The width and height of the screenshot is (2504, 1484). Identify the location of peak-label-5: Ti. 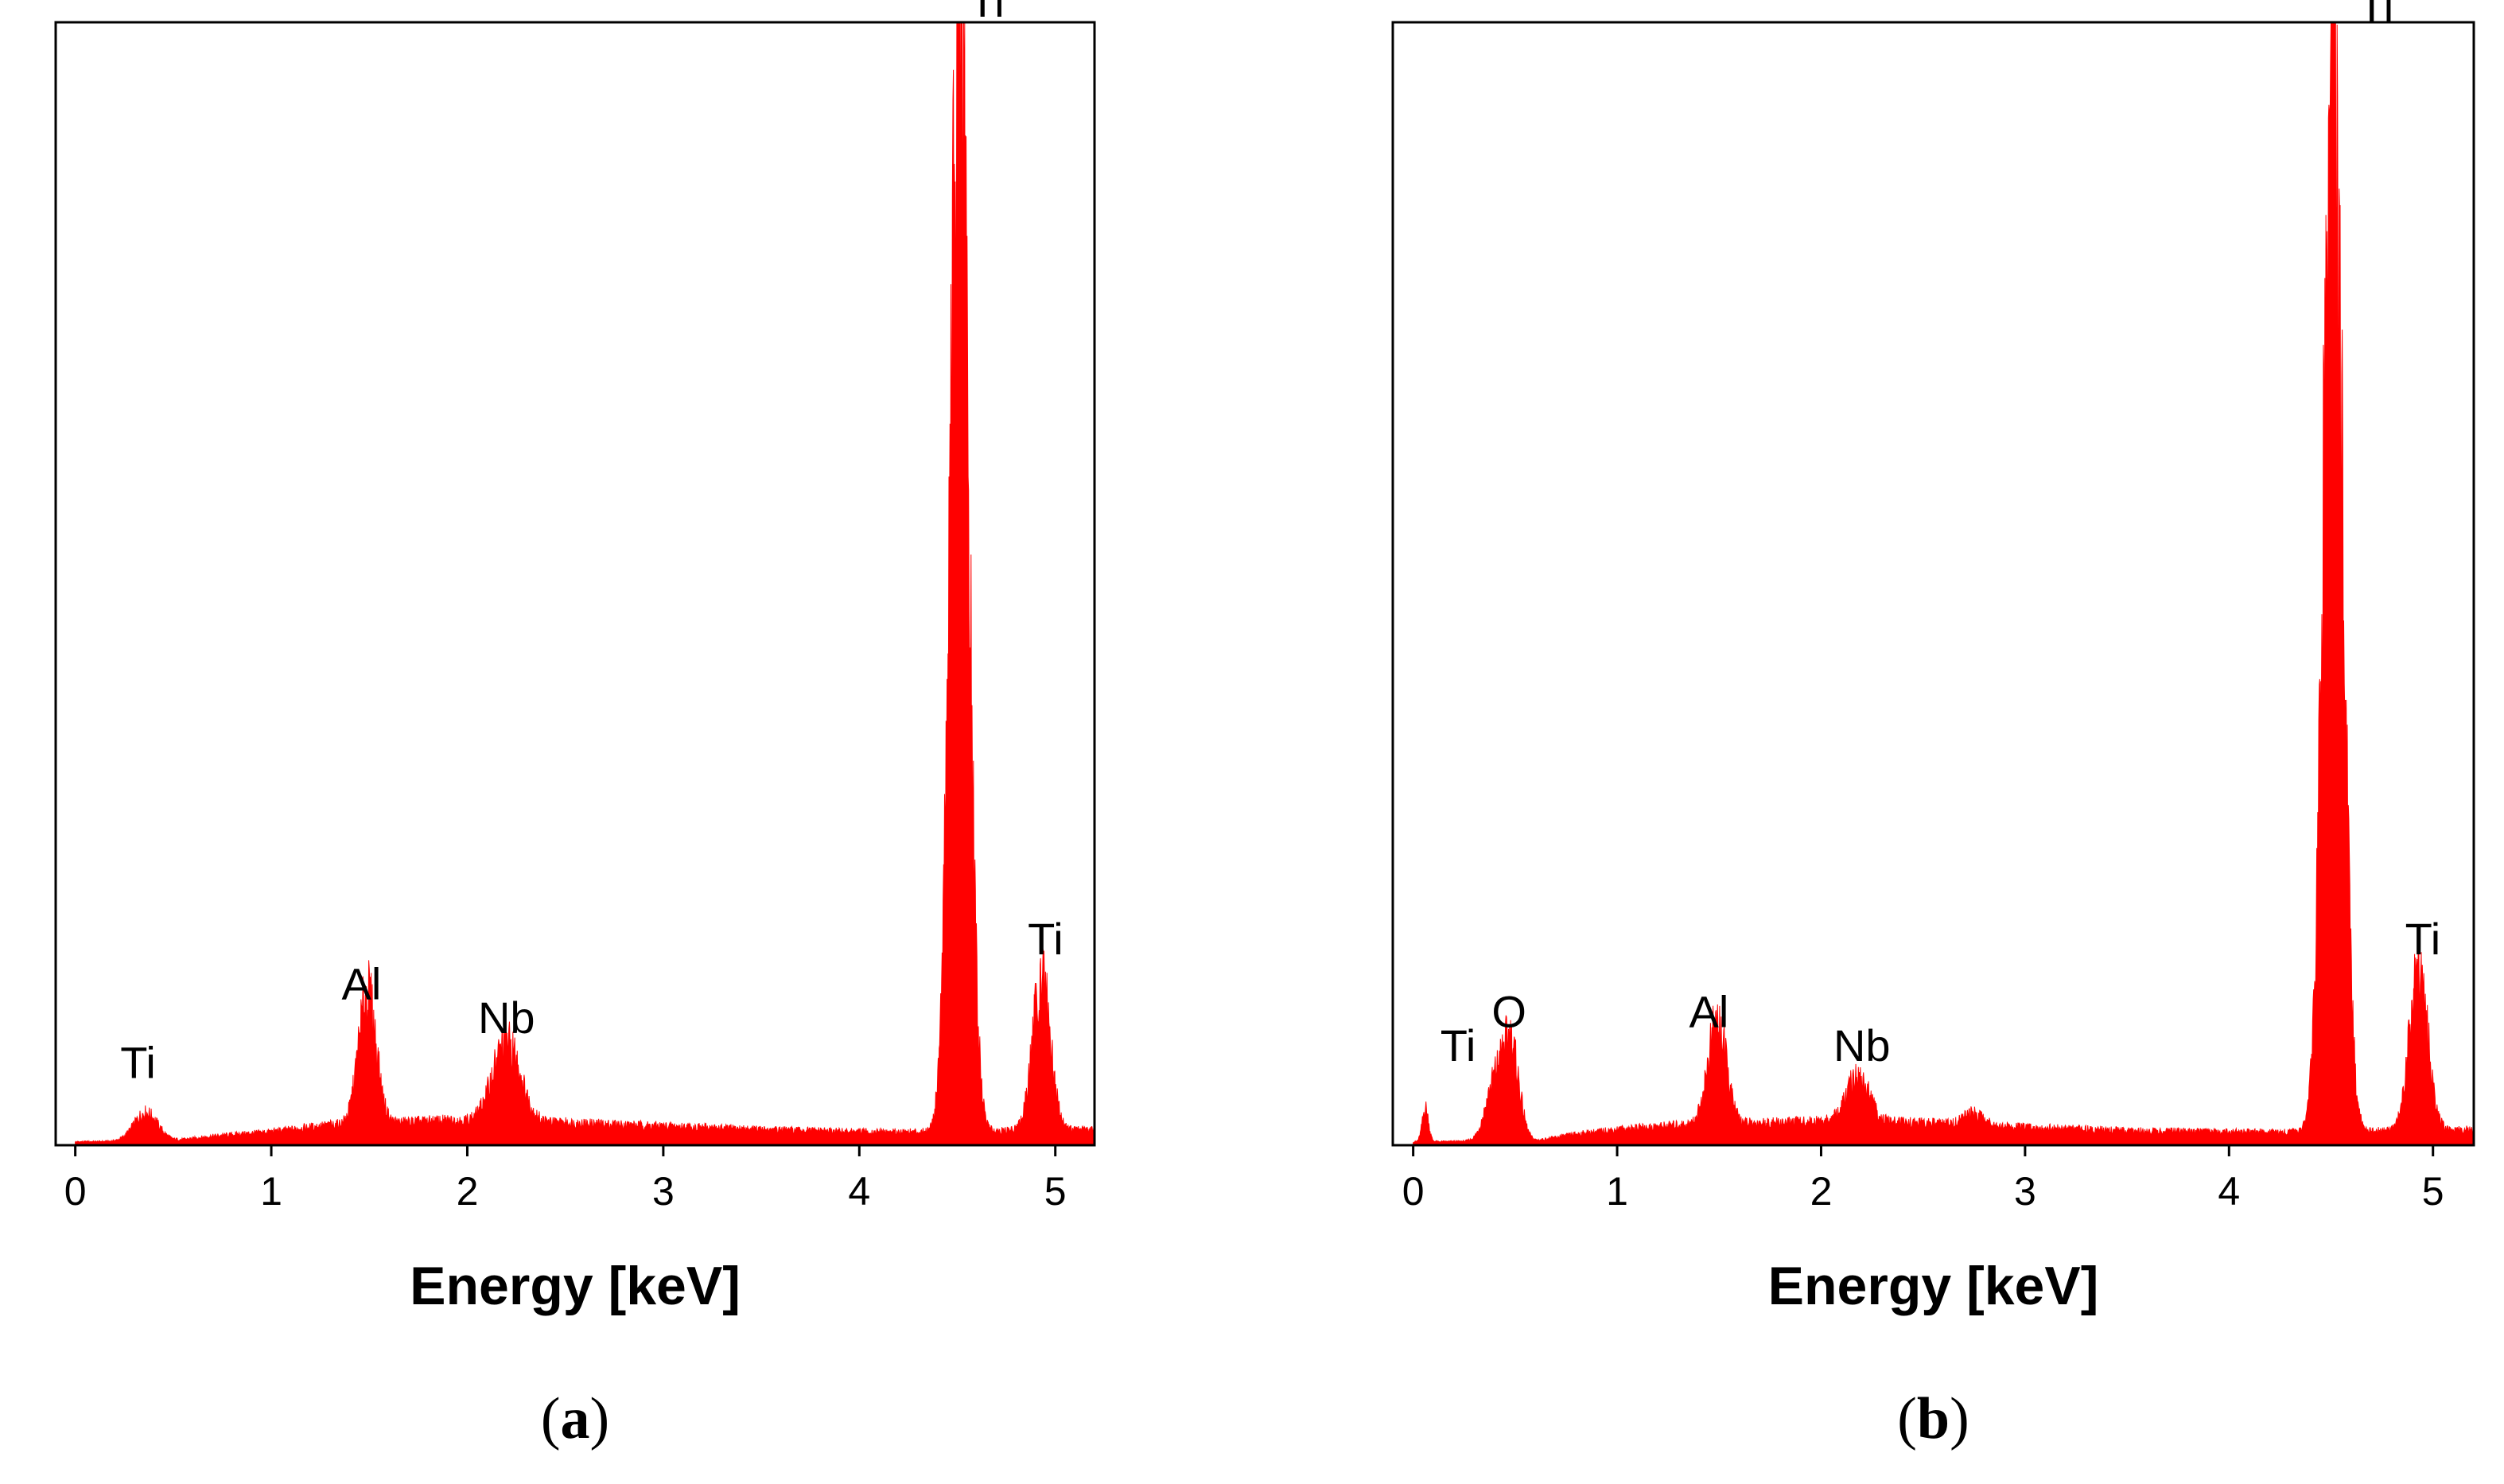
(2423, 939).